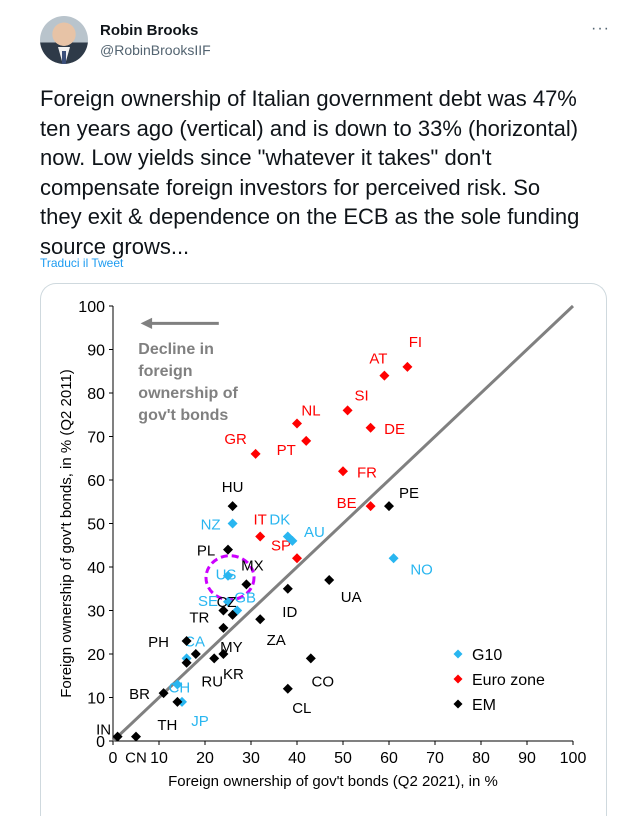 The image size is (639, 816). I want to click on data-label-gb: GB, so click(245, 598).